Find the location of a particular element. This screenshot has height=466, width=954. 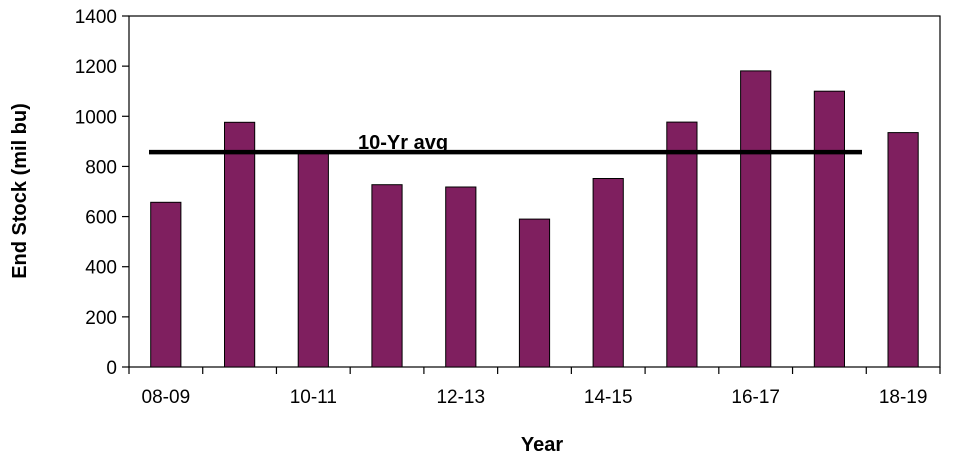

x-tick-label: 10-11 is located at coordinates (313, 397).